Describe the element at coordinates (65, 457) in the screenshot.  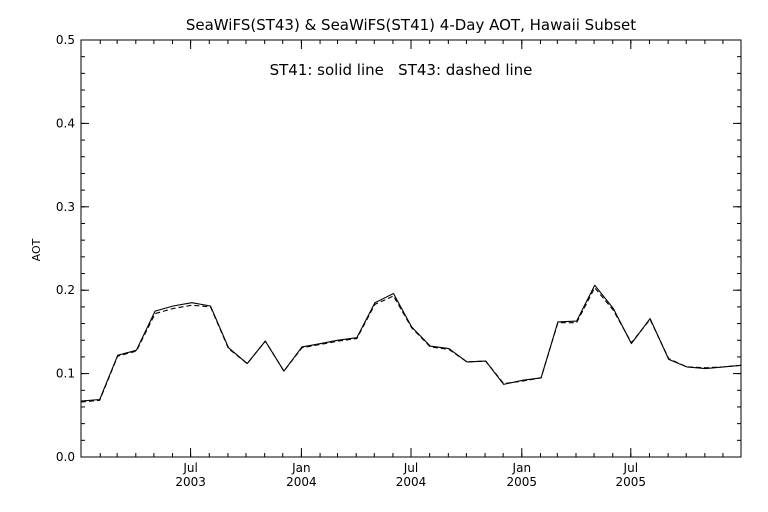
I see `y-tick-label: 0.0` at that location.